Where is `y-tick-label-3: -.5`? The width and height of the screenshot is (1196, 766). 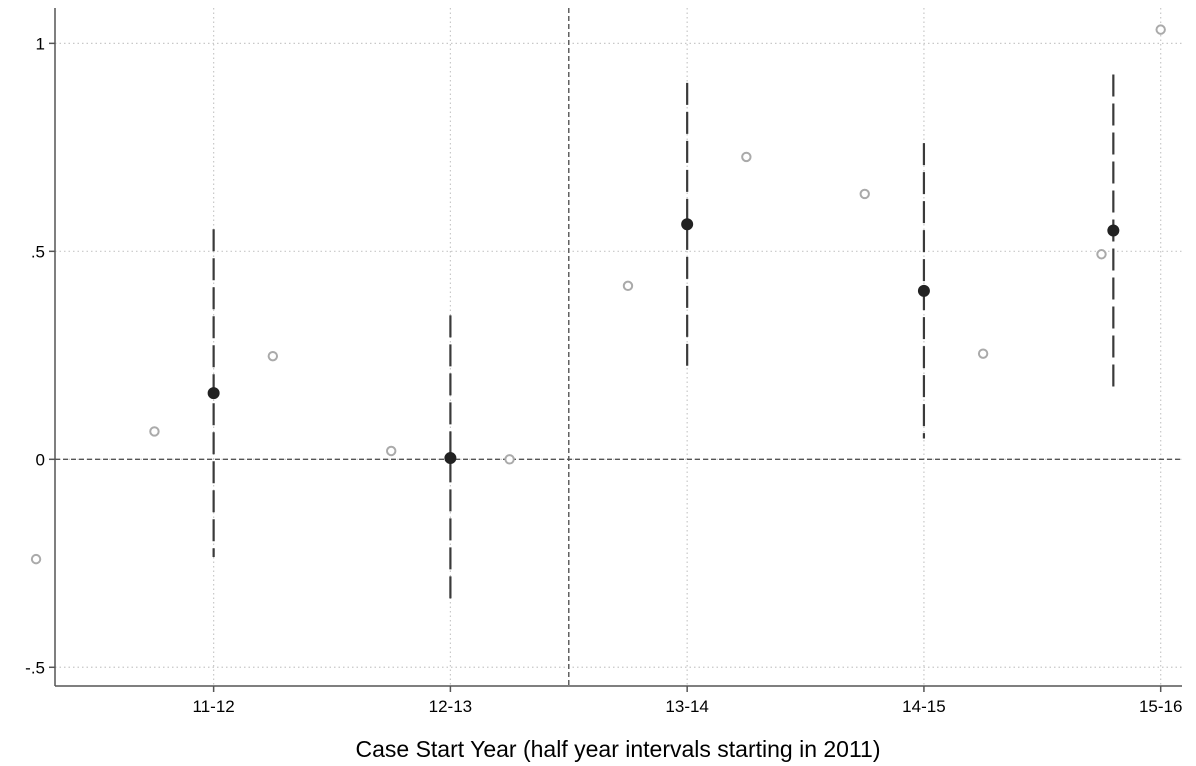 y-tick-label-3: -.5 is located at coordinates (35, 667).